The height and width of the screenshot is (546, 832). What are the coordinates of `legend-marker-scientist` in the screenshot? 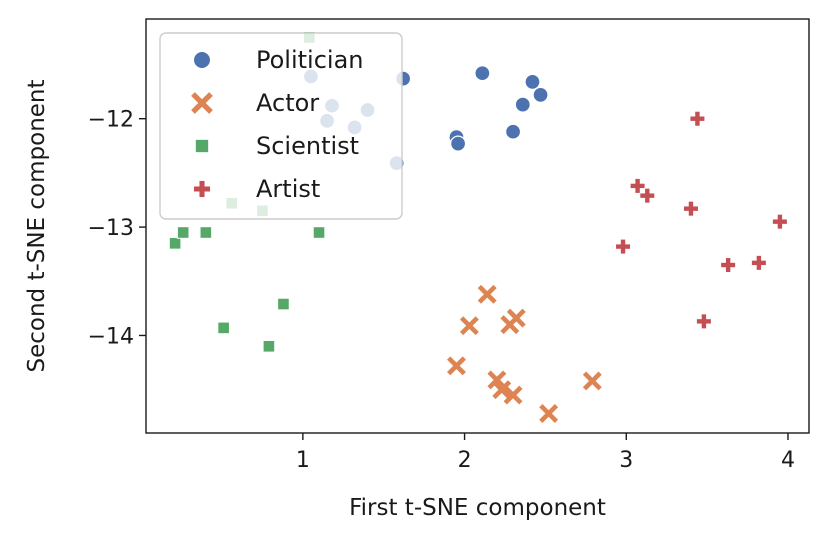 It's located at (202, 146).